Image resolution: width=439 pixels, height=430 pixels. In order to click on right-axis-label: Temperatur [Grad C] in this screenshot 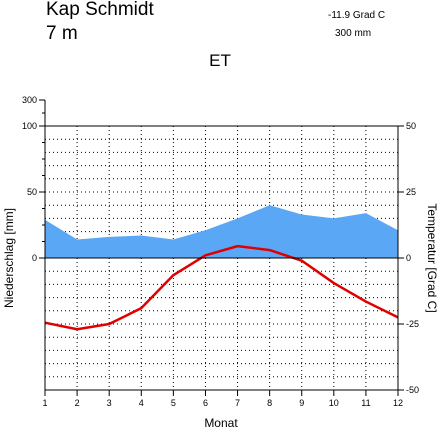, I will do `click(432, 257)`.